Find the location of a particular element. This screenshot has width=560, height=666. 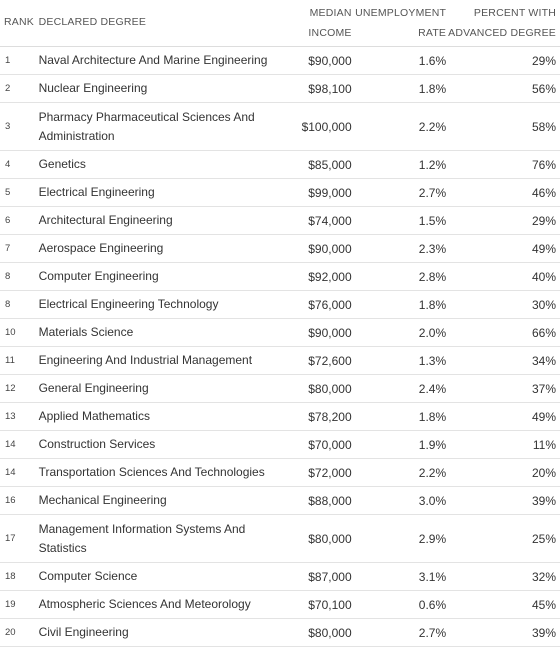

unemployment-rate-cell: 0.6% is located at coordinates (432, 604).